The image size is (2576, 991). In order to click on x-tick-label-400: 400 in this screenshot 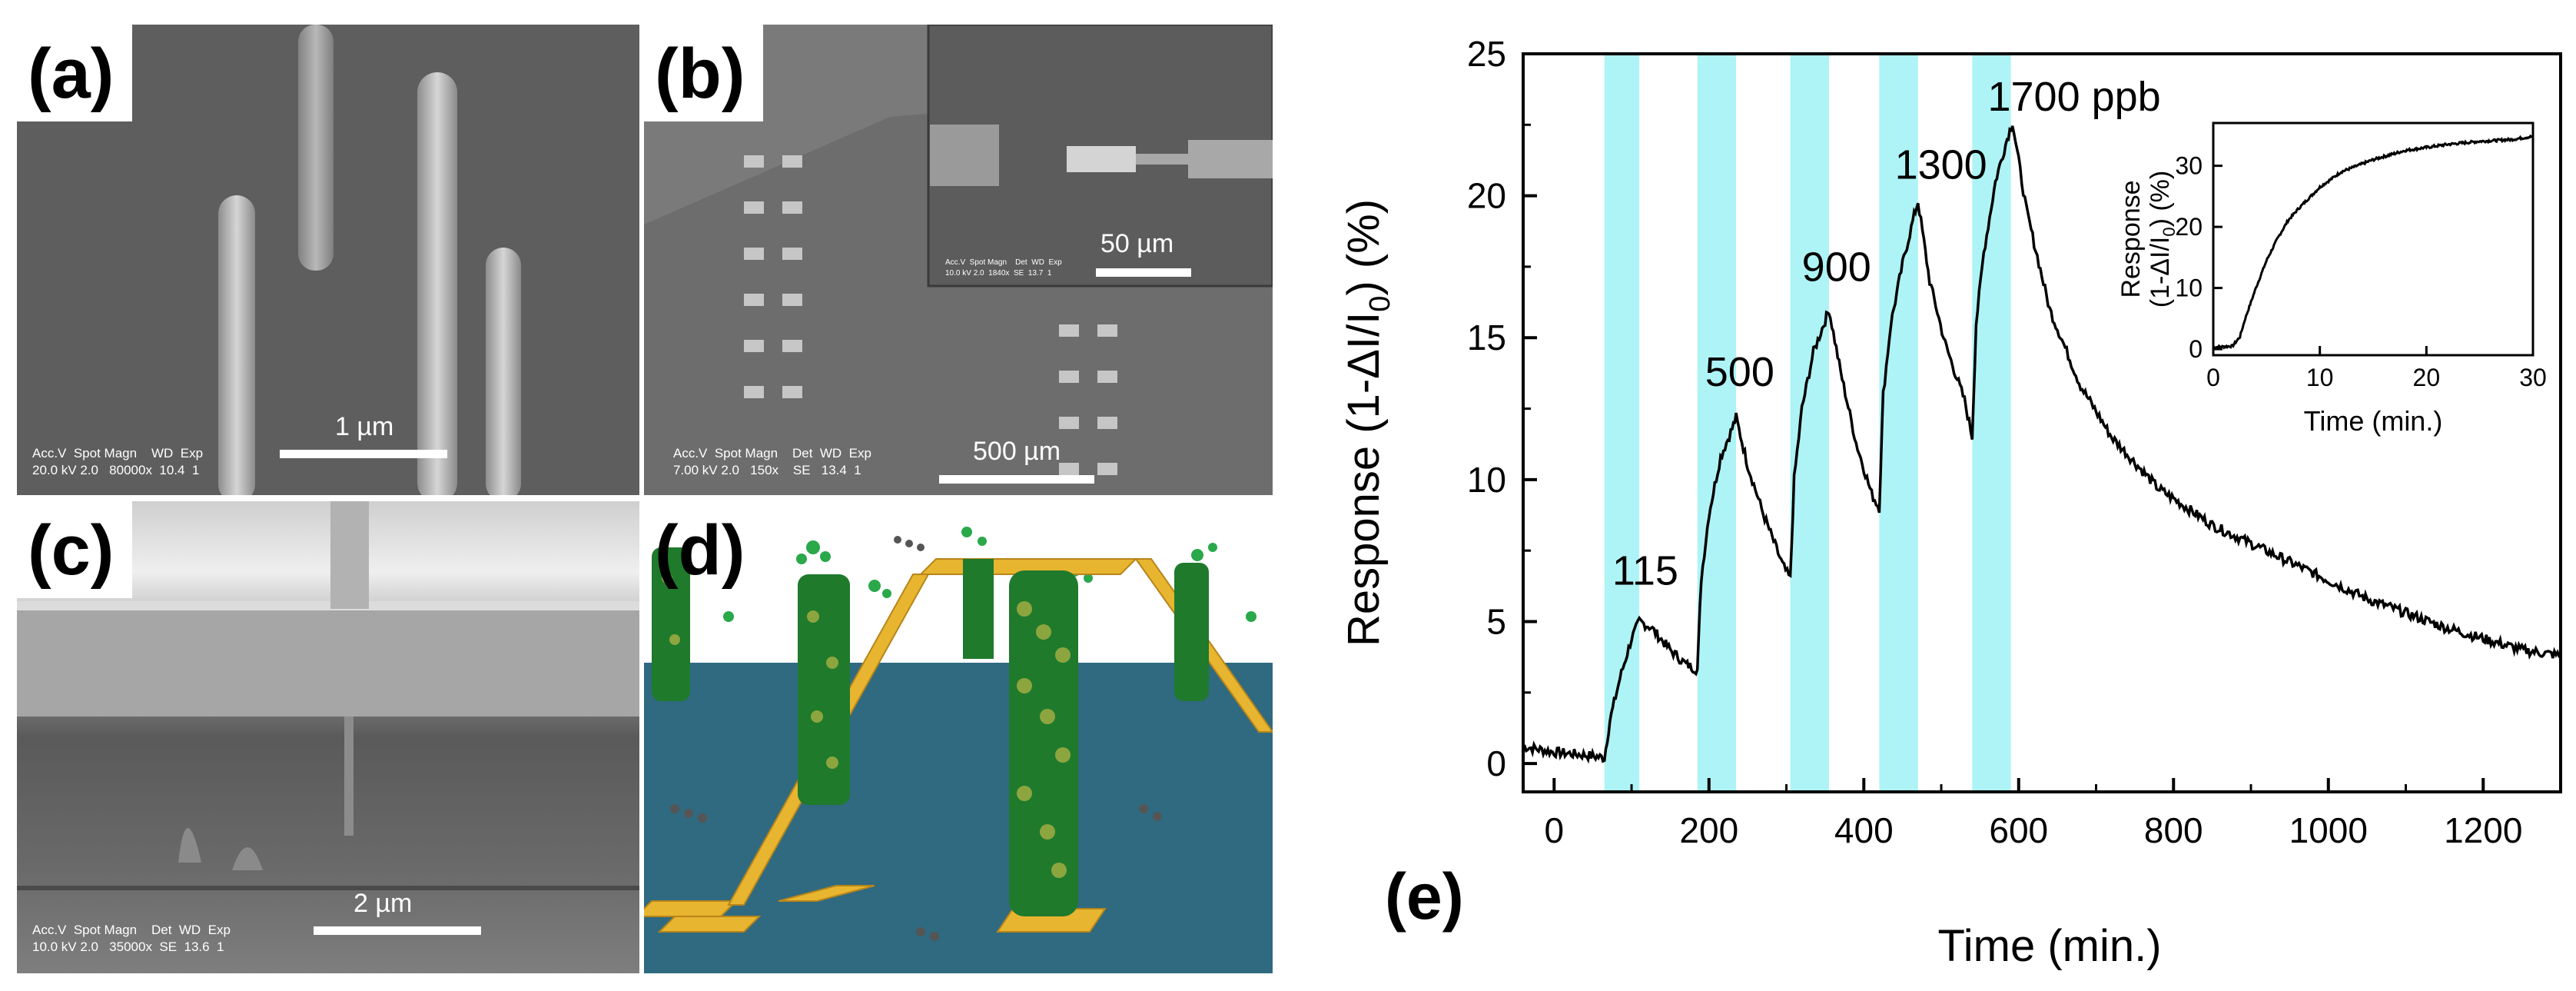, I will do `click(1864, 830)`.